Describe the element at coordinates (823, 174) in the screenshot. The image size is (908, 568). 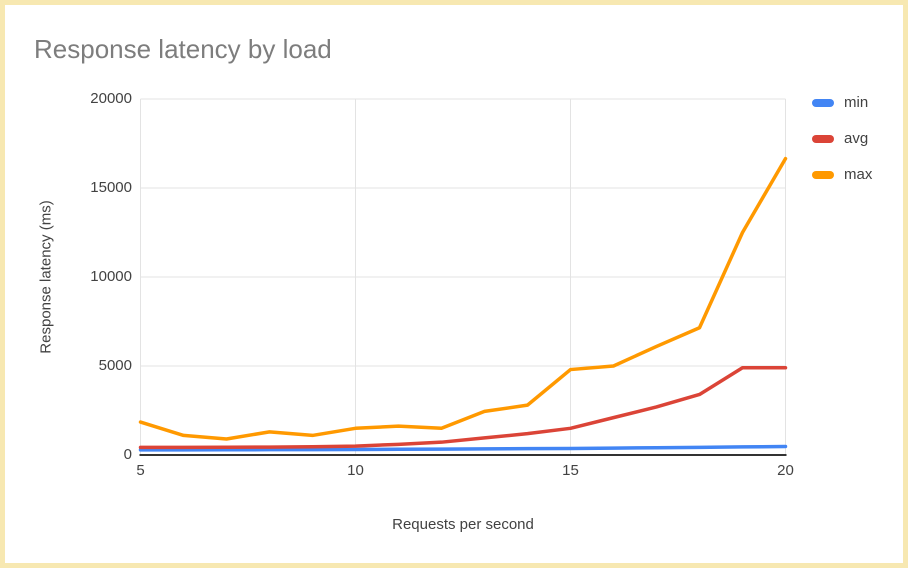
I see `legend-swatch-max` at that location.